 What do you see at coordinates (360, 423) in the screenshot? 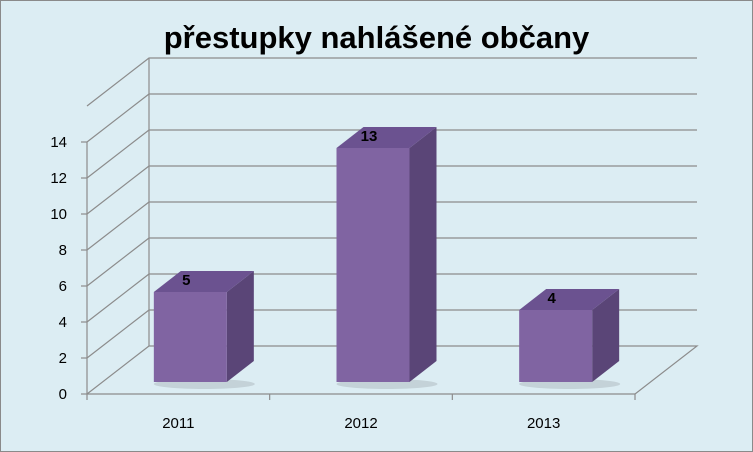
I see `x-tick-label: 2012` at bounding box center [360, 423].